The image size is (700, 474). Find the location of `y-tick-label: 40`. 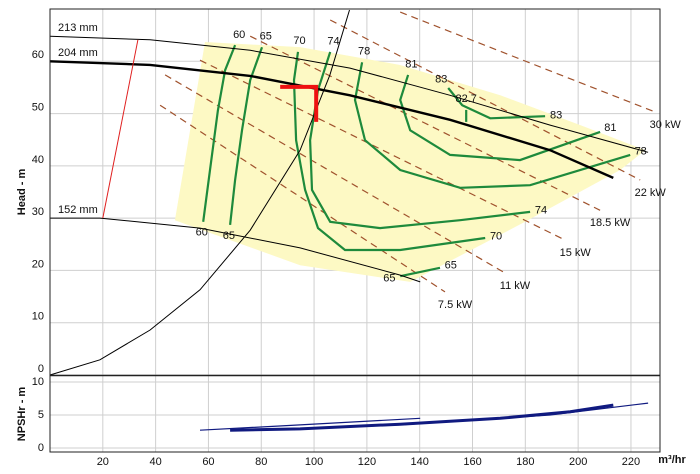

y-tick-label: 40 is located at coordinates (38, 160).